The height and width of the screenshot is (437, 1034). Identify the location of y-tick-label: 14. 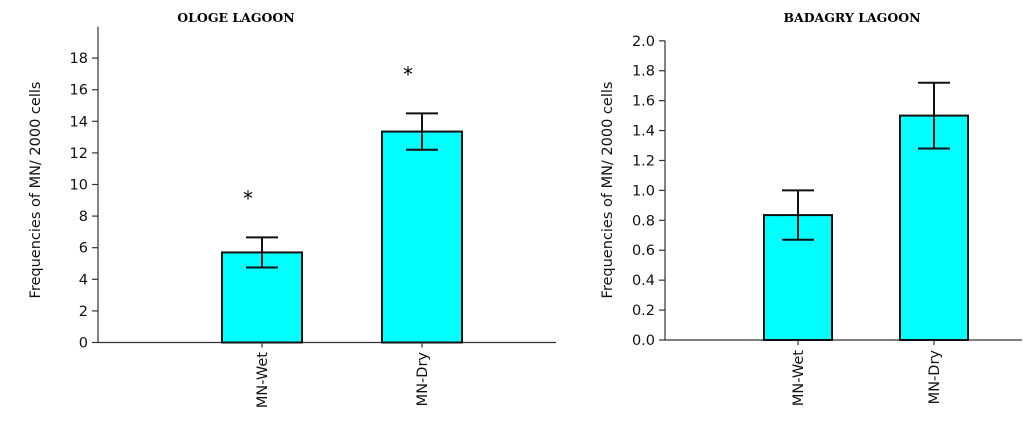
(79, 122).